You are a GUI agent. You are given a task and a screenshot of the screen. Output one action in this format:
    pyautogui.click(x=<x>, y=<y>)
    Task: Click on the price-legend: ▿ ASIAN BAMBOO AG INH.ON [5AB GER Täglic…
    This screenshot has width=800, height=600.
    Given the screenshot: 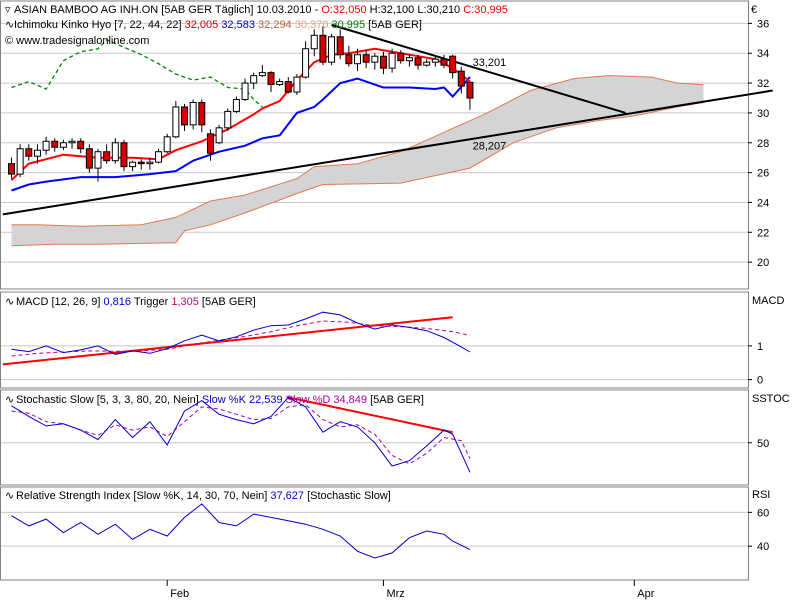 What is the action you would take?
    pyautogui.click(x=381, y=25)
    